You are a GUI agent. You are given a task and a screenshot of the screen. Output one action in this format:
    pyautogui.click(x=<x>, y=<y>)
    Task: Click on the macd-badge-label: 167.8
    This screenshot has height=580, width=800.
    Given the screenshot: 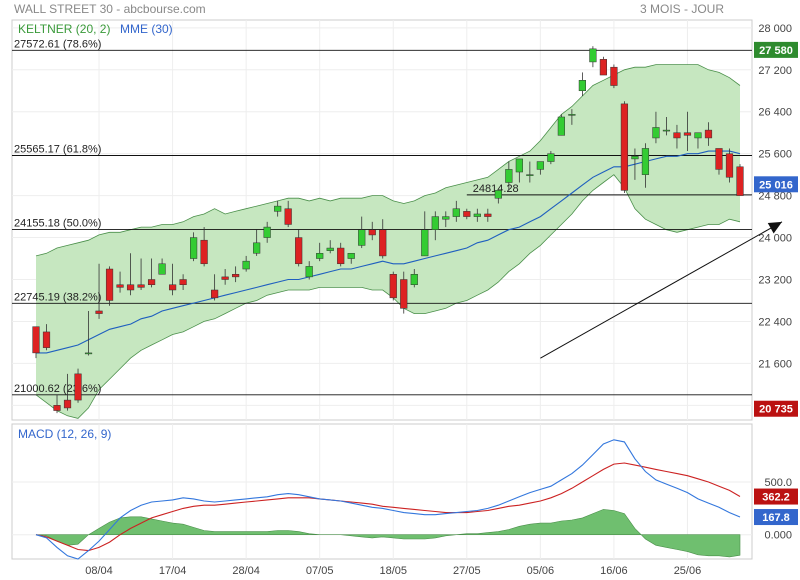 What is the action you would take?
    pyautogui.click(x=776, y=518)
    